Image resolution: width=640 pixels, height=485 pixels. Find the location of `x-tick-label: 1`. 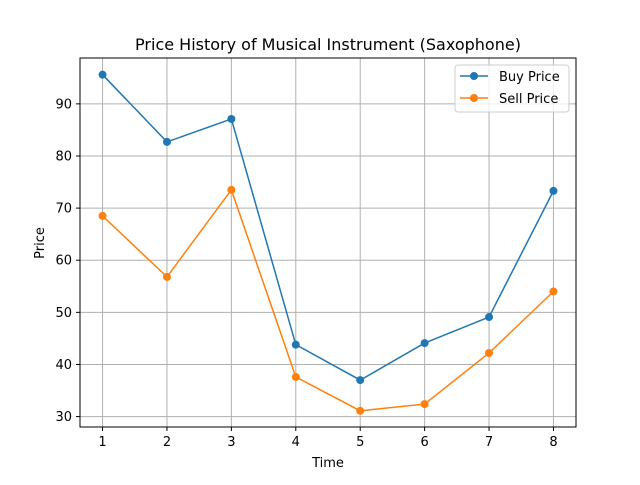

x-tick-label: 1 is located at coordinates (102, 442).